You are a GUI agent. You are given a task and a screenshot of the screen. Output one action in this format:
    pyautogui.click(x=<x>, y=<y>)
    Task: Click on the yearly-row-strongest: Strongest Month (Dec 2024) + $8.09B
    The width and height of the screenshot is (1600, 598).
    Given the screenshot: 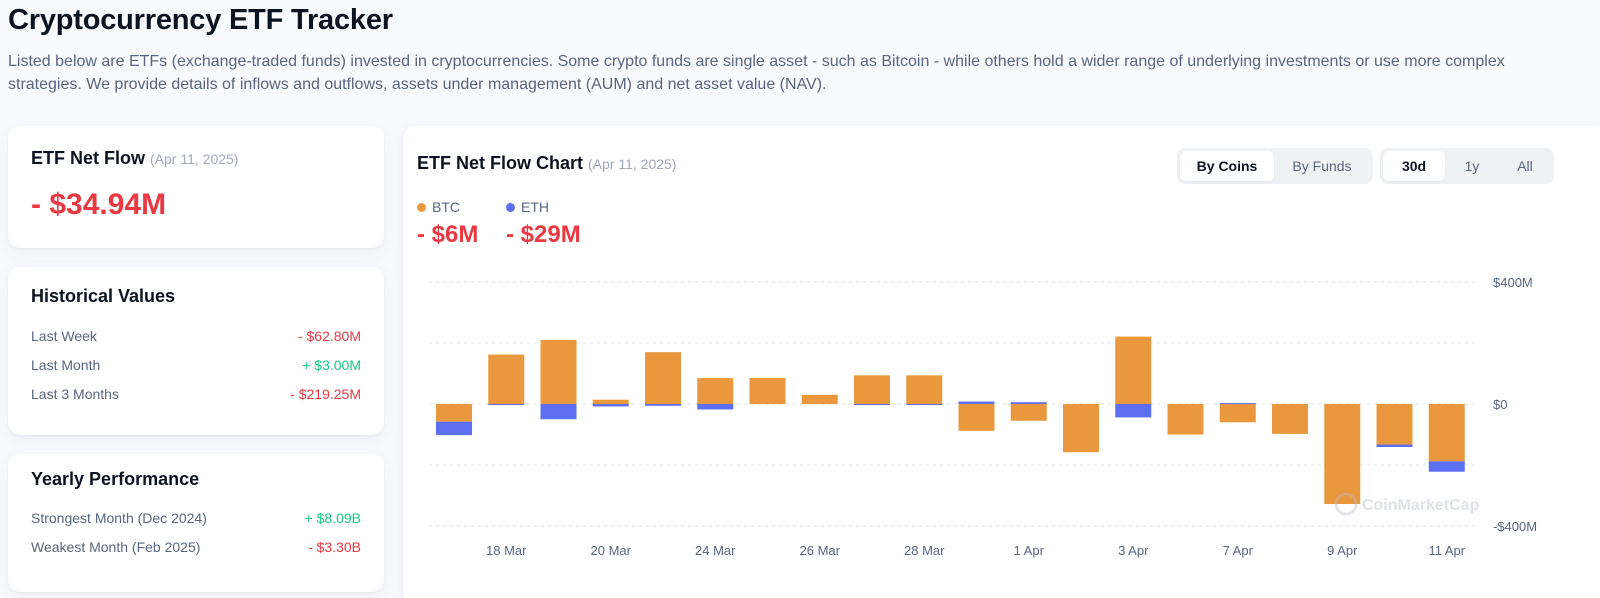 What is the action you would take?
    pyautogui.click(x=196, y=518)
    